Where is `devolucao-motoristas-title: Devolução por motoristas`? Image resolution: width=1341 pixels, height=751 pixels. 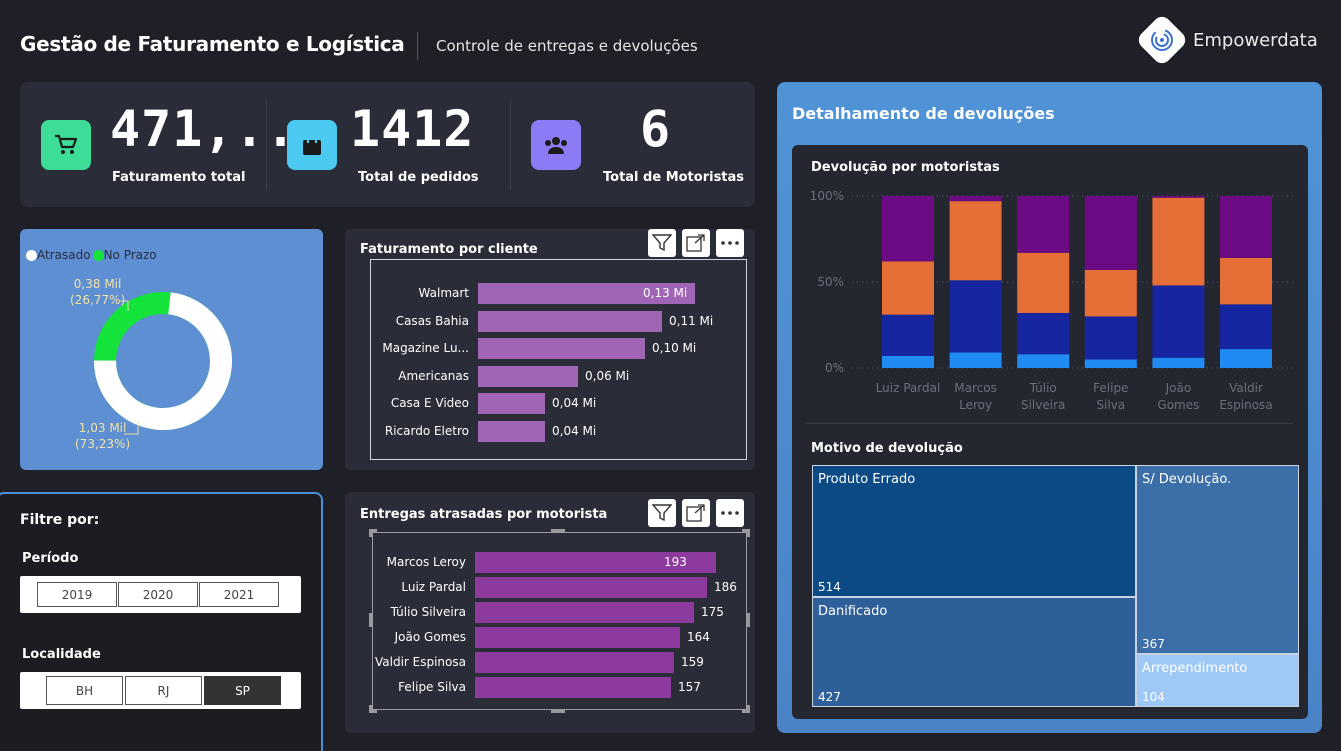 devolucao-motoristas-title: Devolução por motoristas is located at coordinates (905, 167).